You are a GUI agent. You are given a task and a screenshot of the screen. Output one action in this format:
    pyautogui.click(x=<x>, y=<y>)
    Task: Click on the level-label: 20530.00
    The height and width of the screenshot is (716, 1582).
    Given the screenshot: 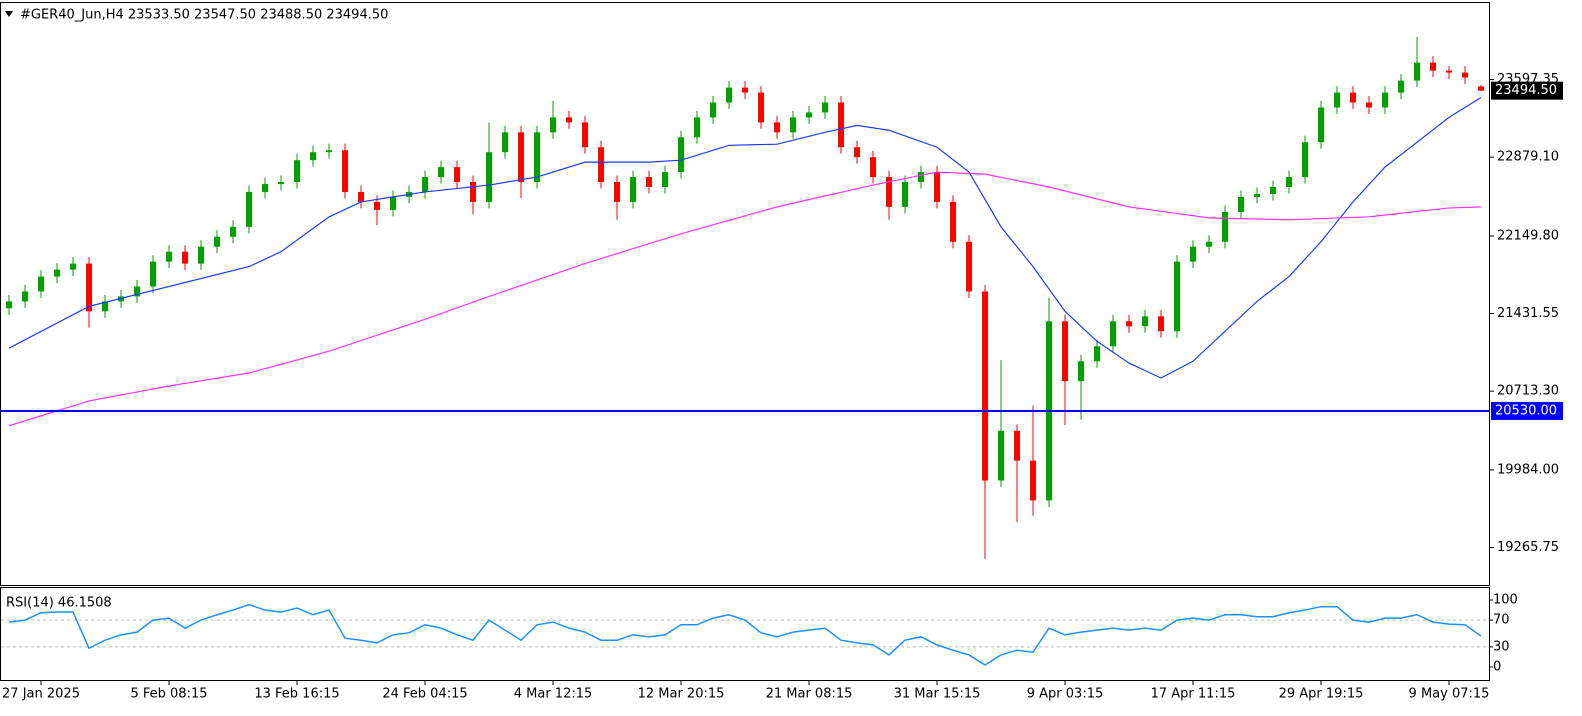 What is the action you would take?
    pyautogui.click(x=1526, y=410)
    